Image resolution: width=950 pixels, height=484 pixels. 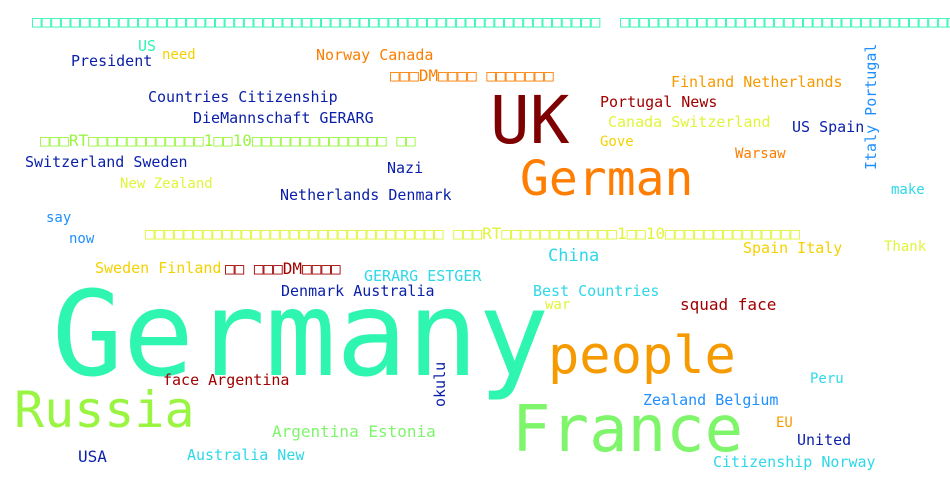 I want to click on word-nazi: Nazi, so click(x=405, y=168).